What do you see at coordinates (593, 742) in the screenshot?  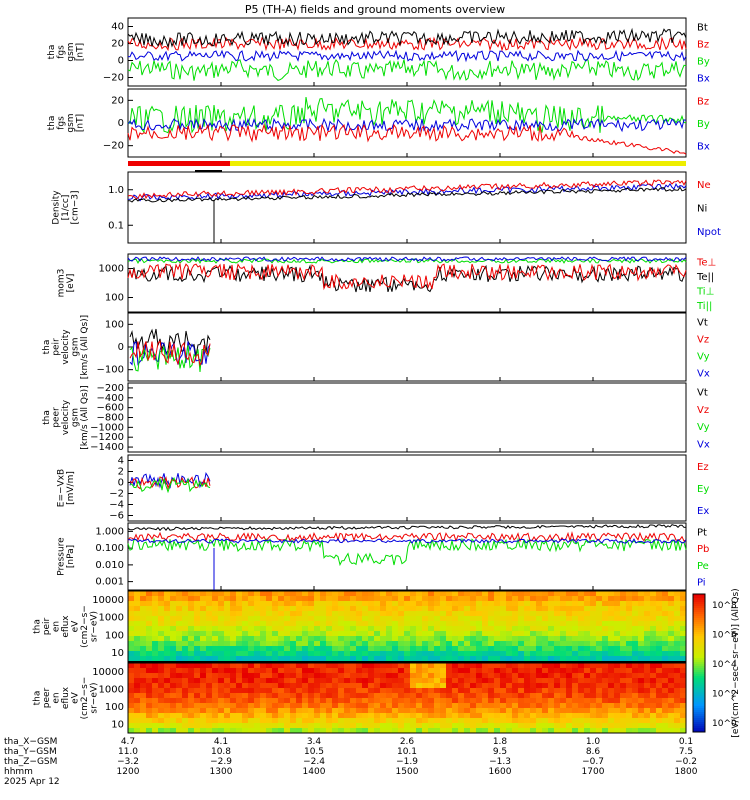 I see `xrow-0-value-5: 1.0` at bounding box center [593, 742].